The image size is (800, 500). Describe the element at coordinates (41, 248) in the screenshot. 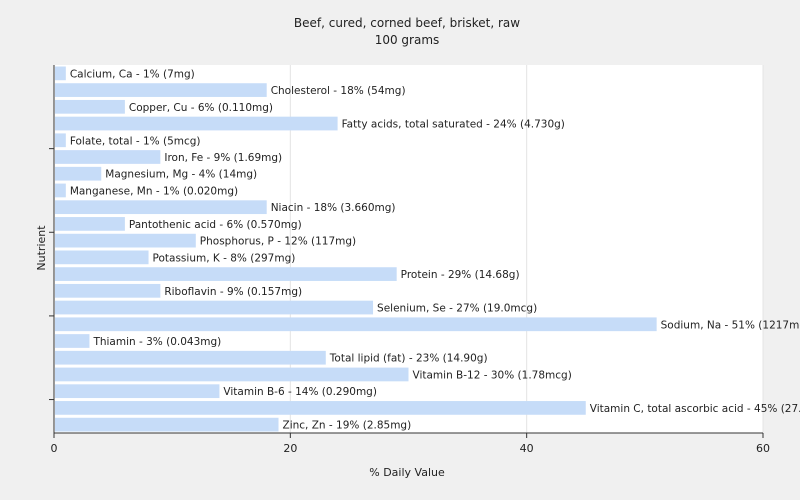

I see `y-axis-label: Nutrient` at that location.